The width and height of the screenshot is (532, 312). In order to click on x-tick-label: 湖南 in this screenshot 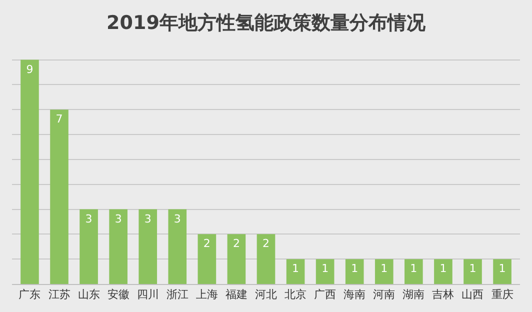, I will do `click(413, 295)`.